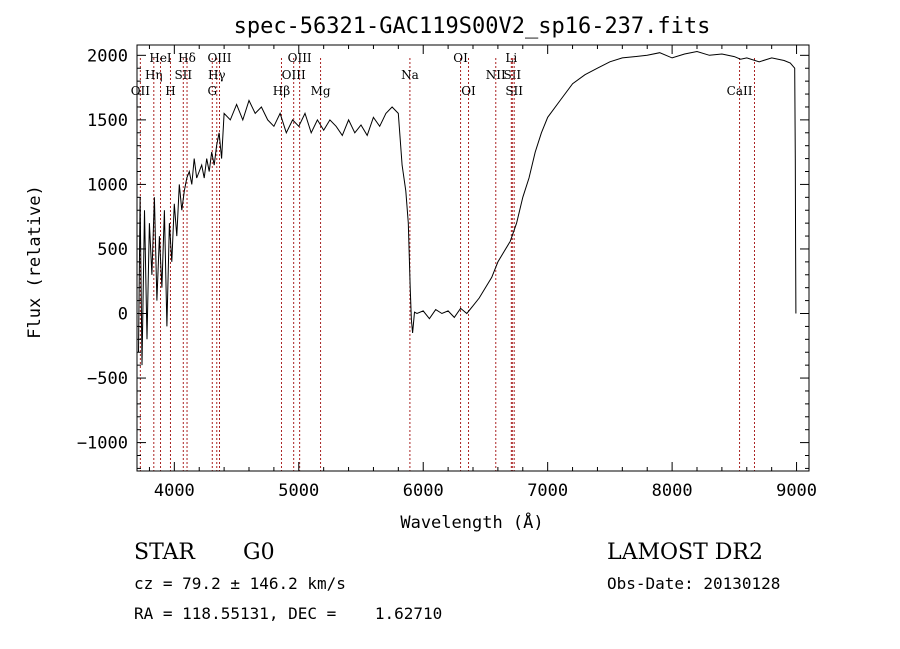 The width and height of the screenshot is (900, 649). What do you see at coordinates (423, 491) in the screenshot?
I see `x-tick-label: 6000` at bounding box center [423, 491].